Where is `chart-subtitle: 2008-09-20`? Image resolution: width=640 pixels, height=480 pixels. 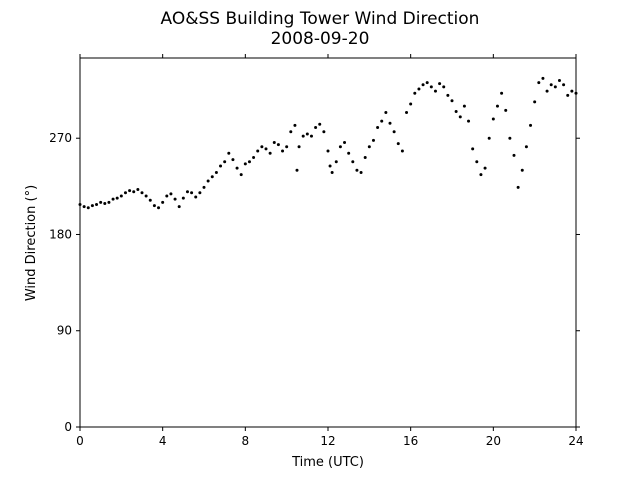
chart-subtitle: 2008-09-20 is located at coordinates (320, 39).